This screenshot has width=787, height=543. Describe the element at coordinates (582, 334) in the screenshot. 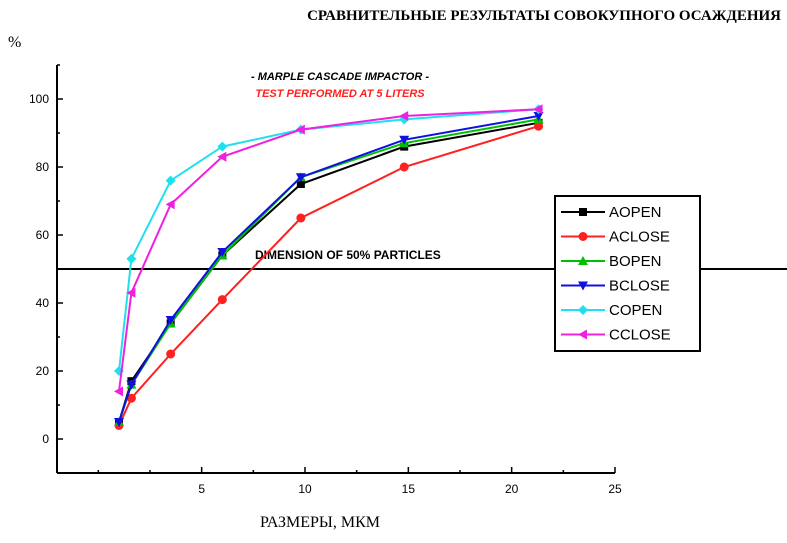

I see `legend-marker-cclose` at that location.